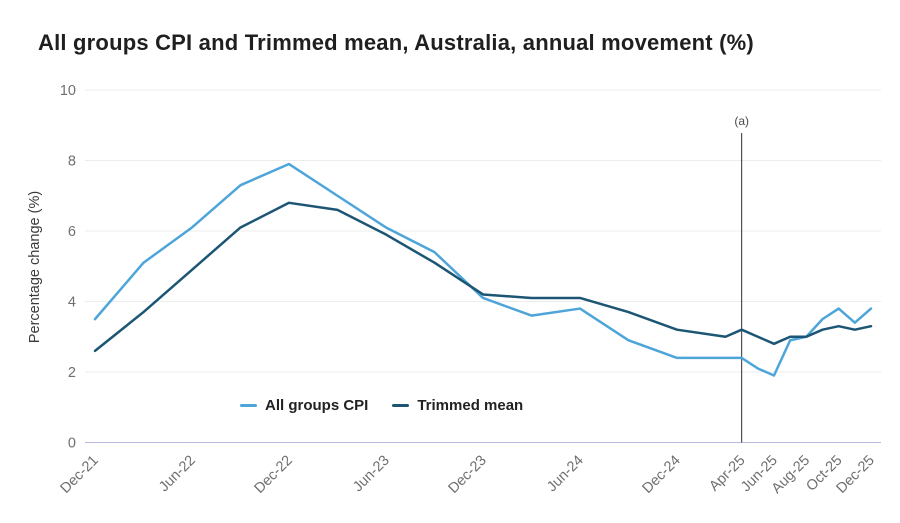 The width and height of the screenshot is (900, 523). What do you see at coordinates (72, 373) in the screenshot?
I see `y-tick-label: 2` at bounding box center [72, 373].